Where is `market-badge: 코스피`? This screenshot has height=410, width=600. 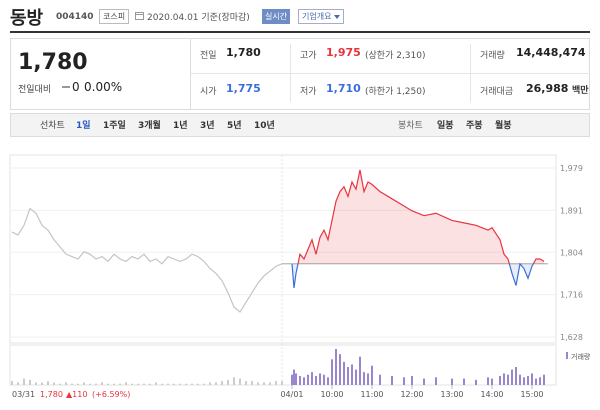 market-badge: 코스피 is located at coordinates (114, 16).